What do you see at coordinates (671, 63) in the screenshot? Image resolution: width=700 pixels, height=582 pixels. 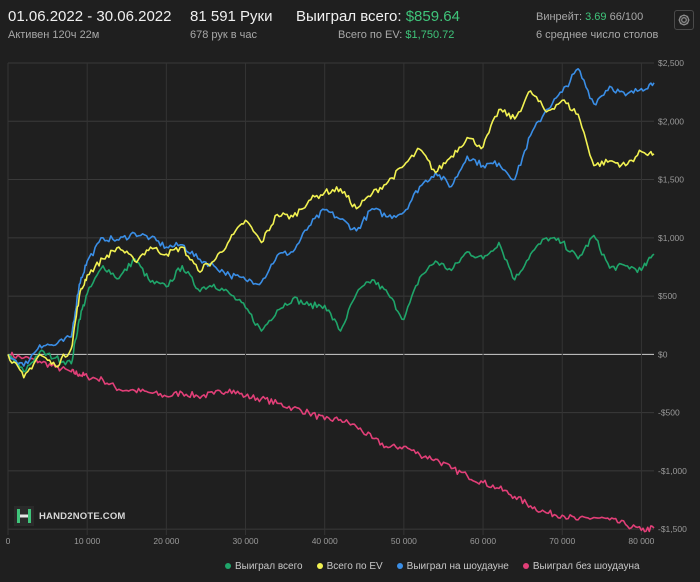 I see `y-tick-label: $2,500` at bounding box center [671, 63].